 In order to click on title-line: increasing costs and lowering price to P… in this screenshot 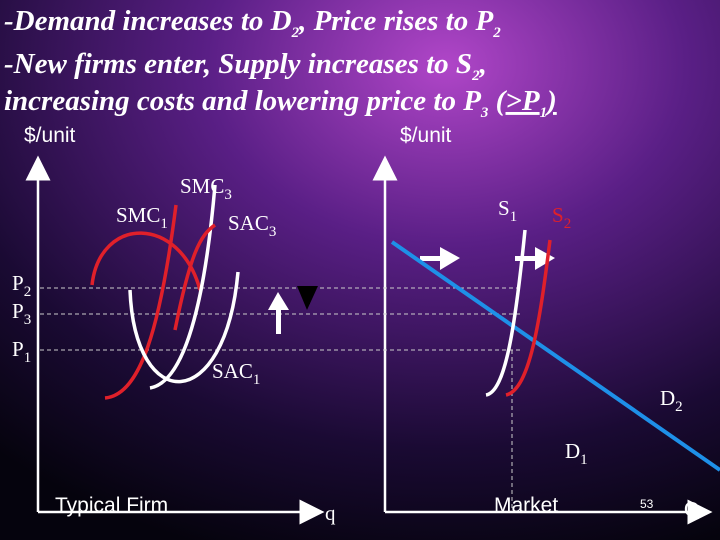, I will do `click(280, 103)`.